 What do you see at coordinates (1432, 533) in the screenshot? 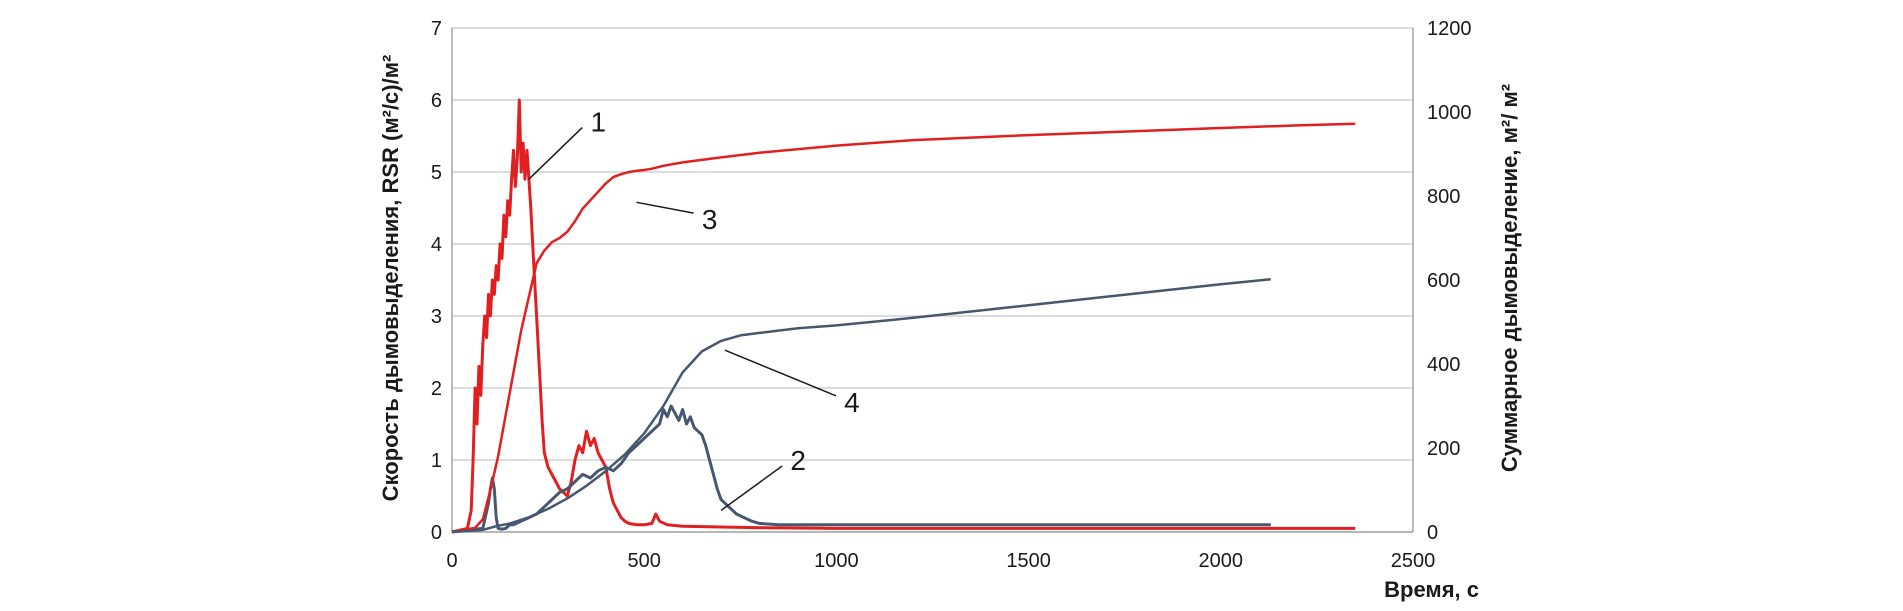
I see `y-right-tick-label: 0` at bounding box center [1432, 533].